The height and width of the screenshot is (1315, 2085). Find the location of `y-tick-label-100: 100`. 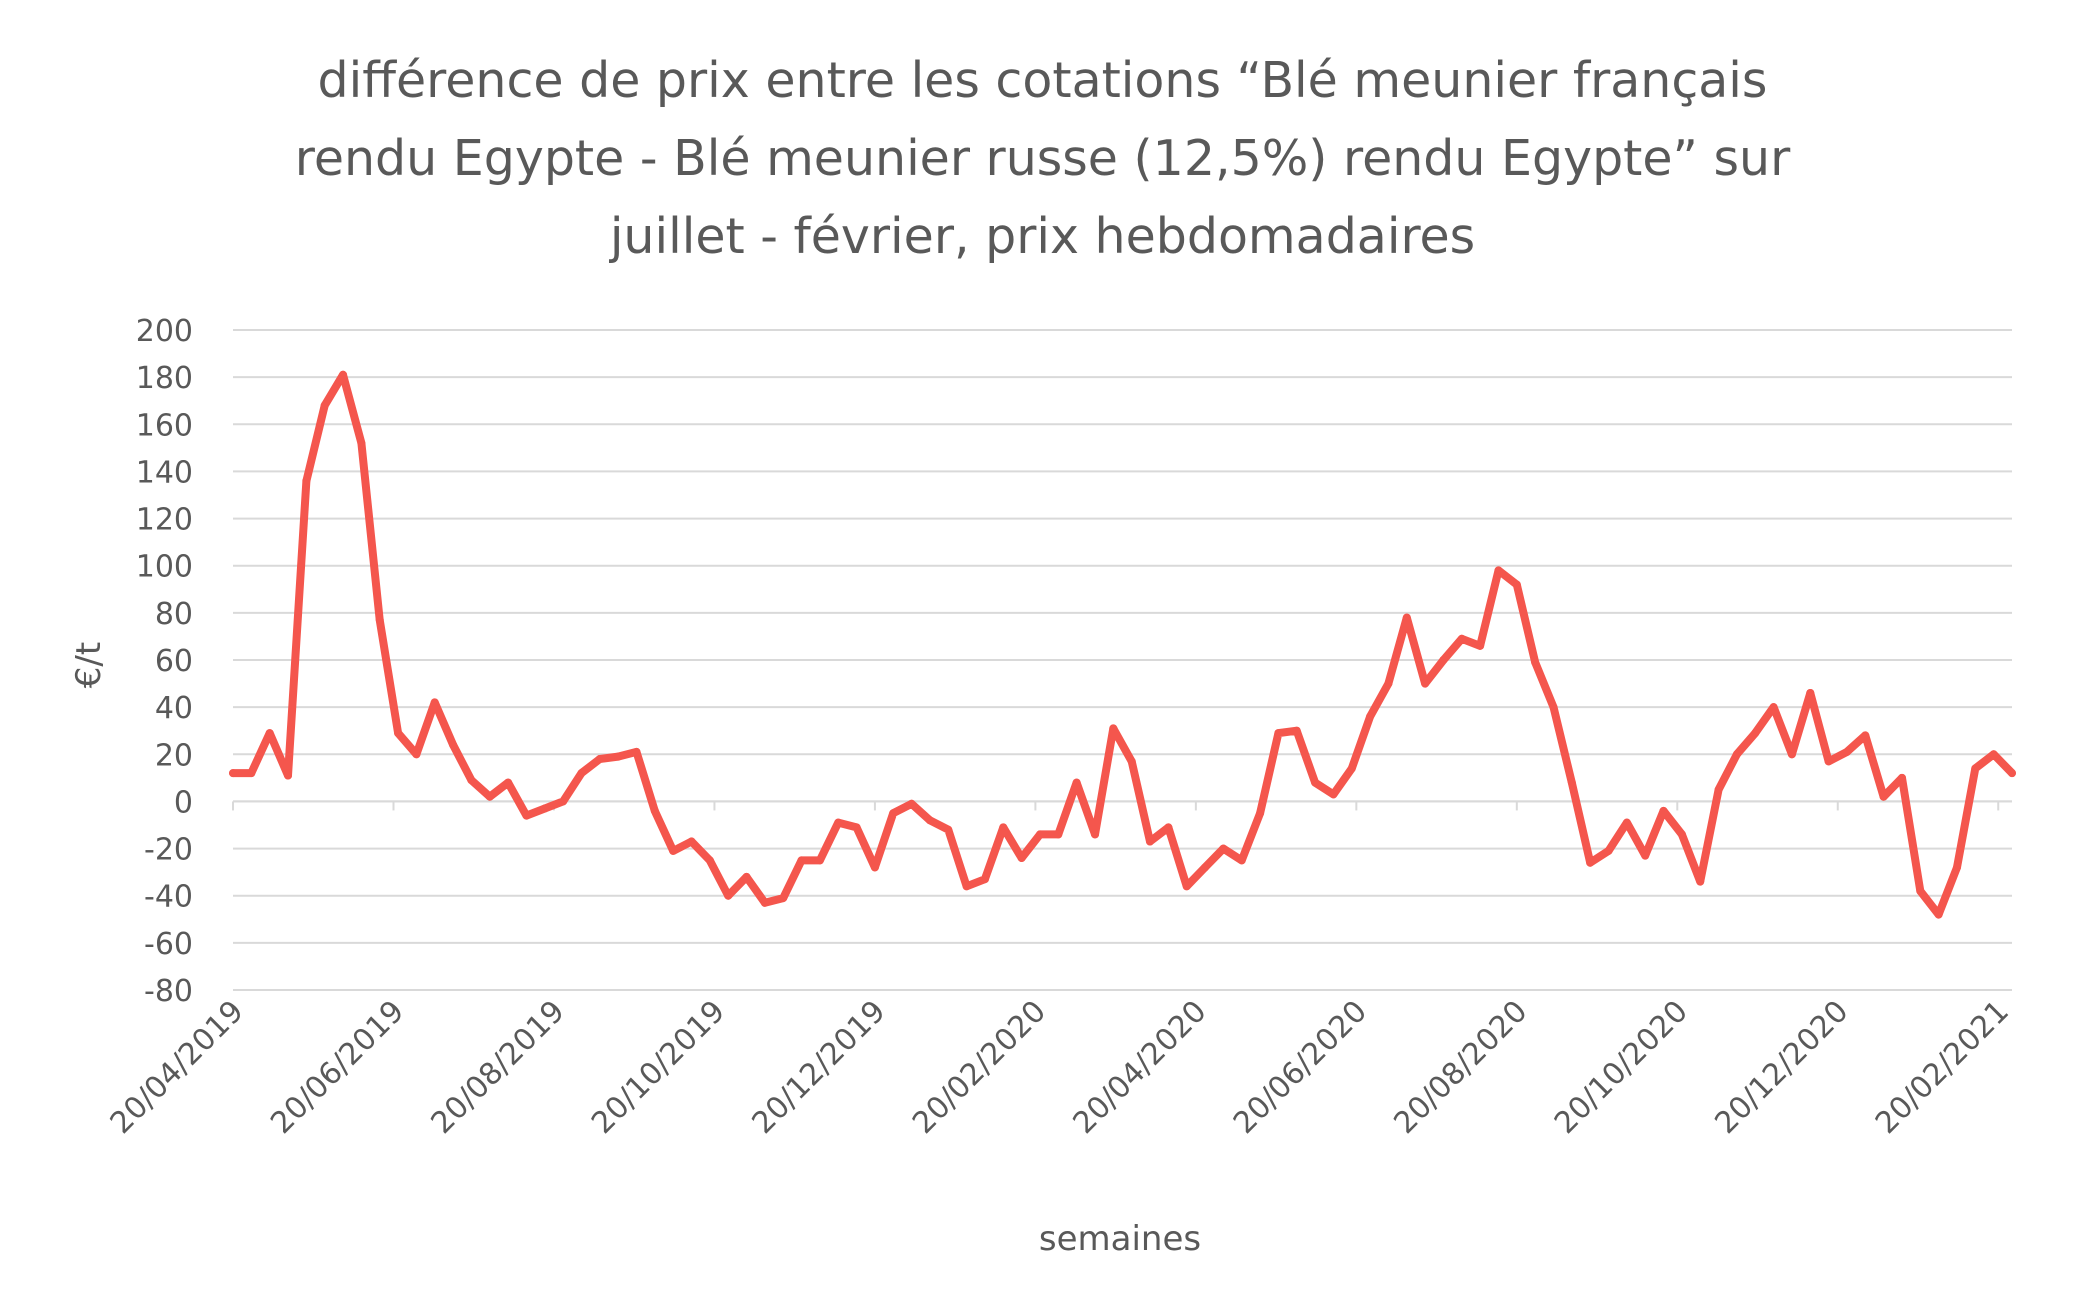

y-tick-label-100: 100 is located at coordinates (164, 567).